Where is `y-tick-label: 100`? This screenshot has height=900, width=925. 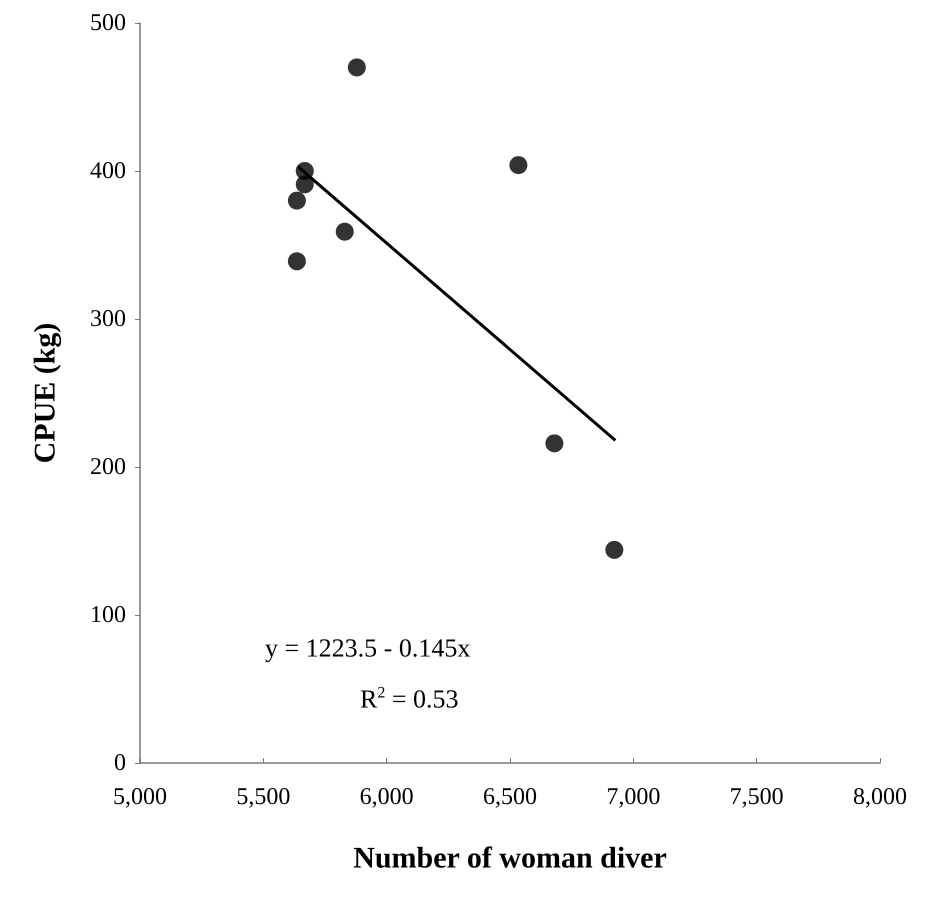 y-tick-label: 100 is located at coordinates (108, 615).